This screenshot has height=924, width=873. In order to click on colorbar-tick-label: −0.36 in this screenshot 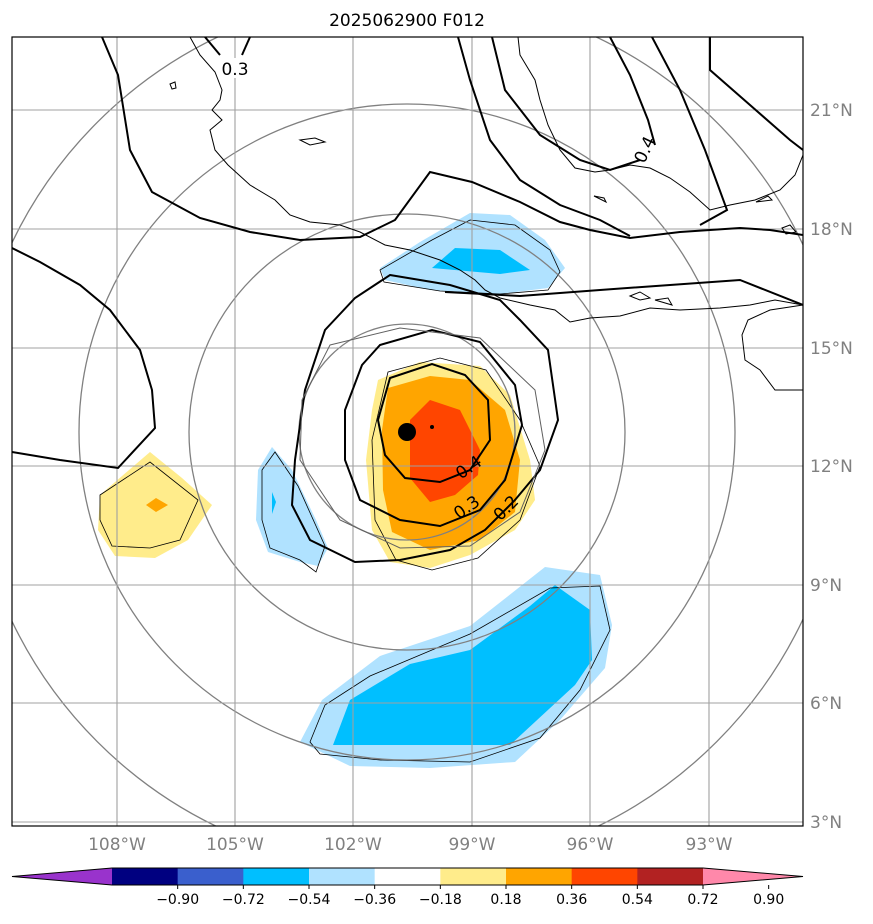, I will do `click(374, 900)`.